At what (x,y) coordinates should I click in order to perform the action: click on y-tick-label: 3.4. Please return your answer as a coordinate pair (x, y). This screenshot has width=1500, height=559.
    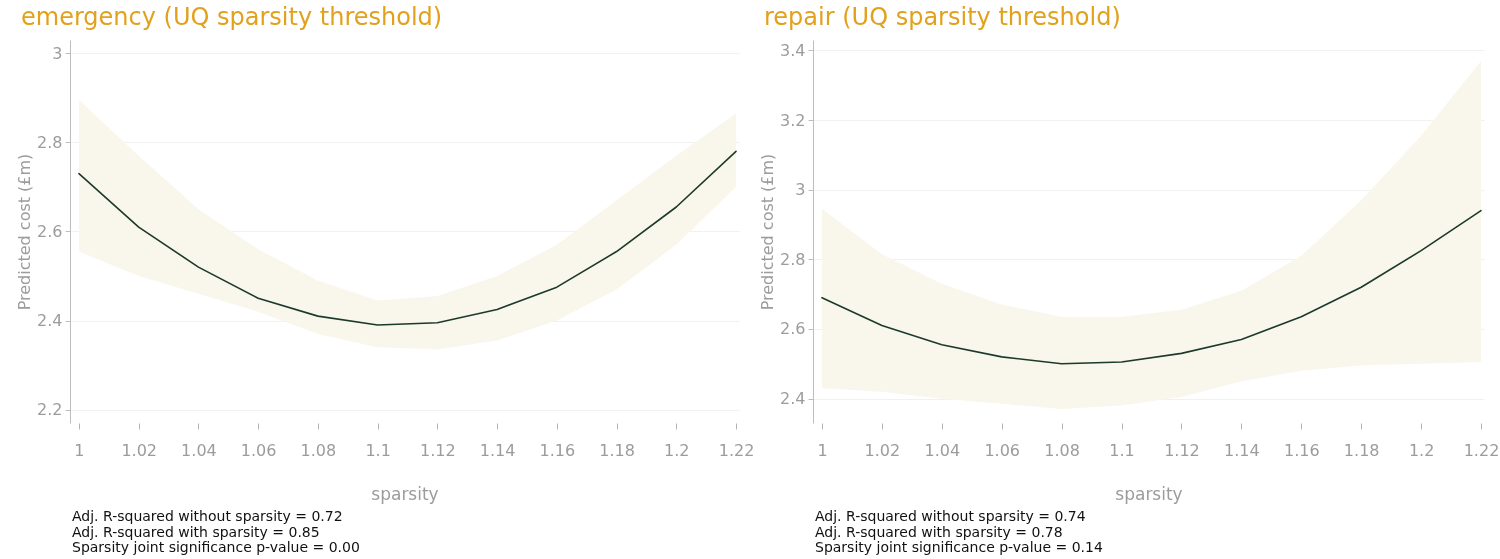
    Looking at the image, I should click on (793, 50).